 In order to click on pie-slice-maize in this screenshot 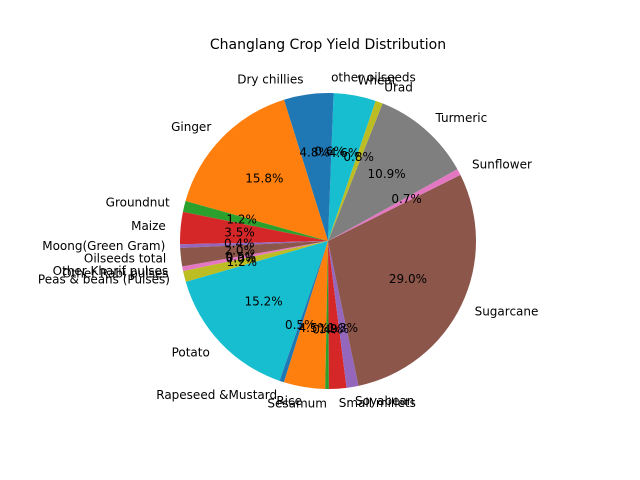, I will do `click(254, 228)`.